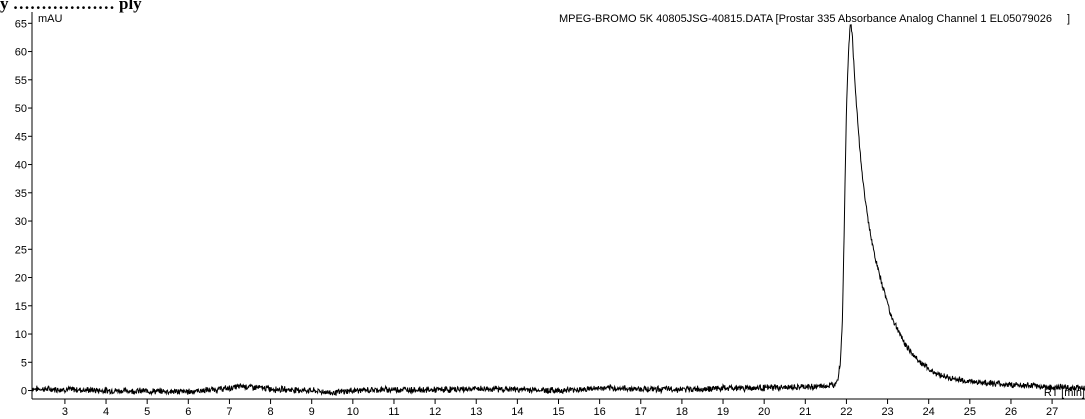  What do you see at coordinates (21, 166) in the screenshot?
I see `y-tick-label: 40` at bounding box center [21, 166].